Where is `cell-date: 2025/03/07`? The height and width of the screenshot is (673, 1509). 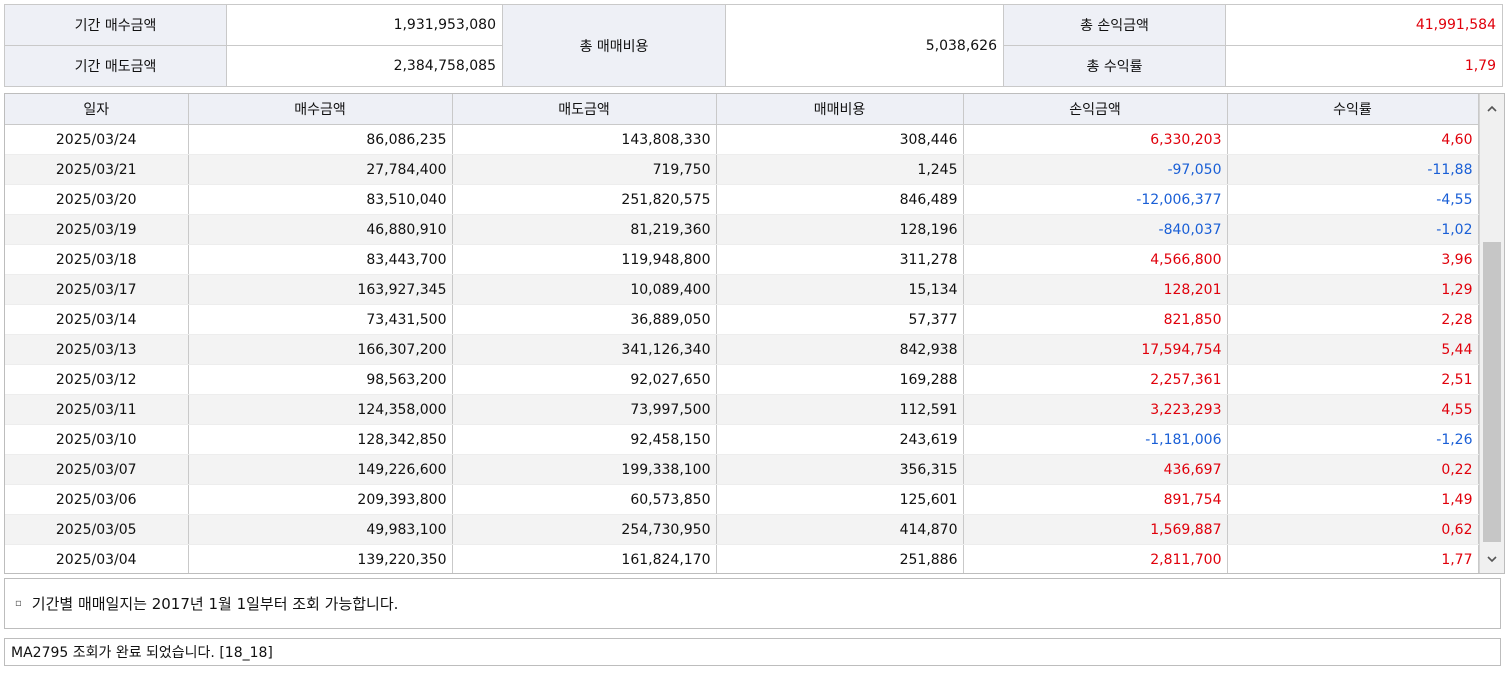 cell-date: 2025/03/07 is located at coordinates (97, 469).